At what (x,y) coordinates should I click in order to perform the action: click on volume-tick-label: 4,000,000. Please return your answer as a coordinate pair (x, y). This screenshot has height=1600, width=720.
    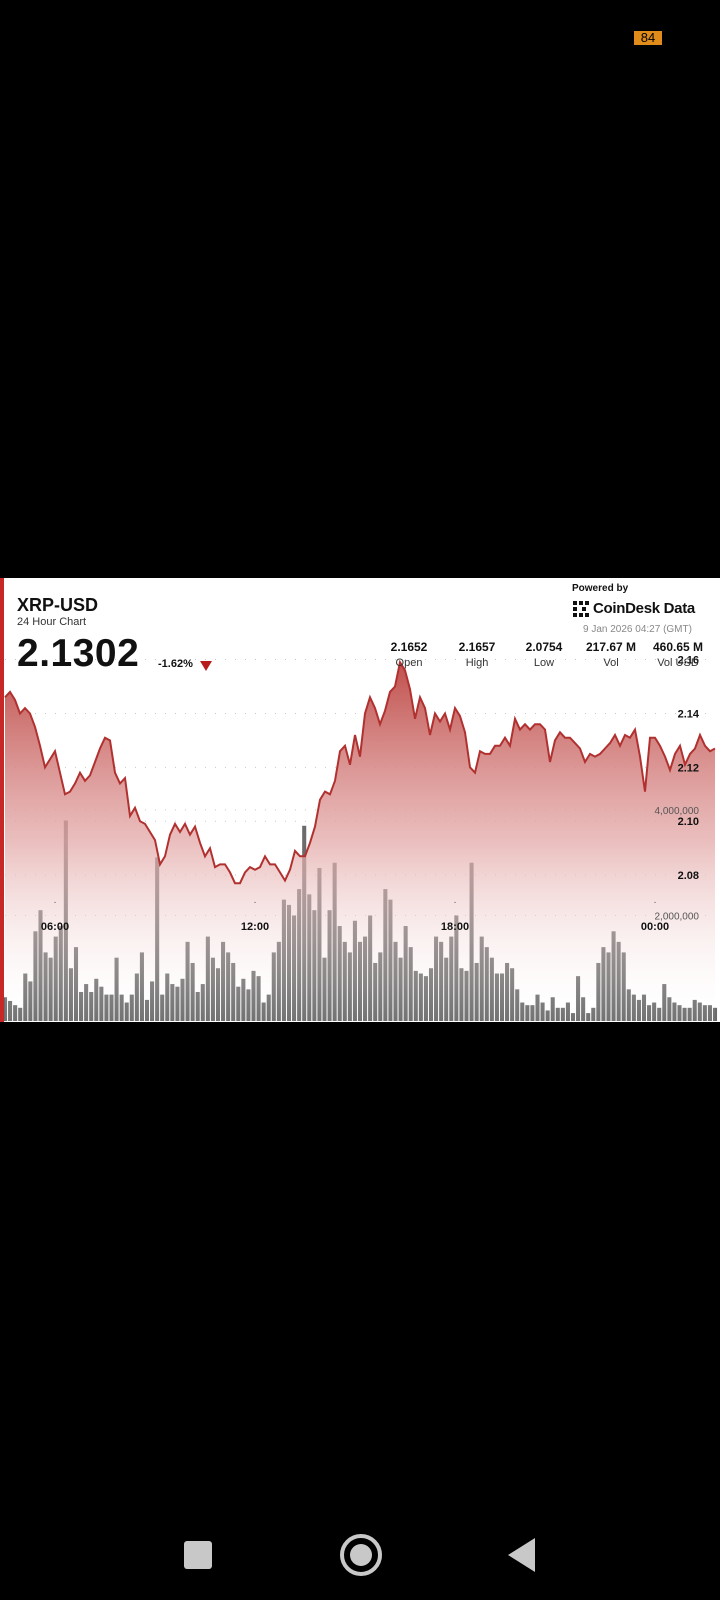
    Looking at the image, I should click on (677, 811).